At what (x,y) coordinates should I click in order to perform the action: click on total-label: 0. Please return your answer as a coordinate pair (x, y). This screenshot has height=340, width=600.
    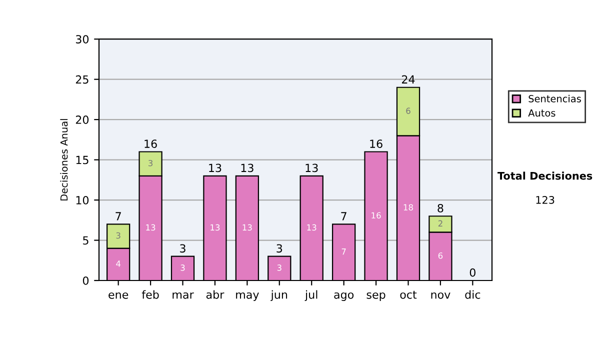
    Looking at the image, I should click on (473, 272).